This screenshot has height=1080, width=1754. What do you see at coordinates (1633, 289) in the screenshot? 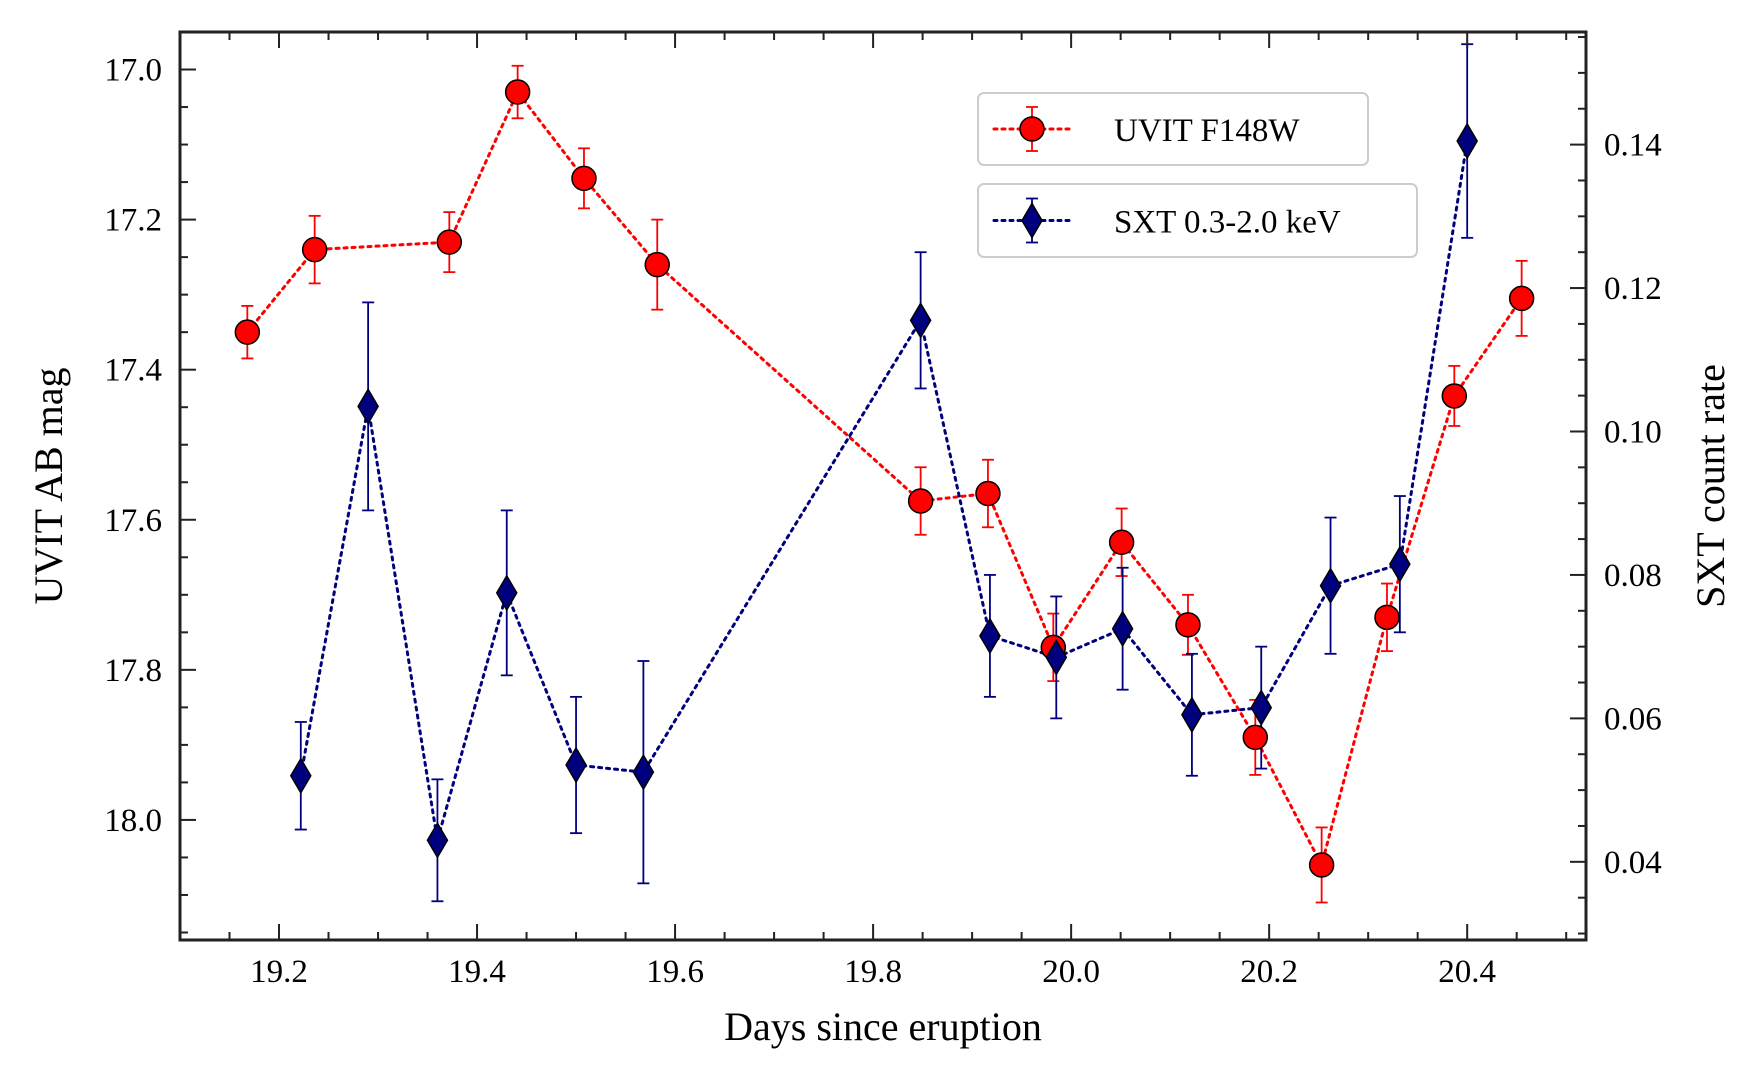
I see `y-right-tick-label: 0.12` at bounding box center [1633, 289].